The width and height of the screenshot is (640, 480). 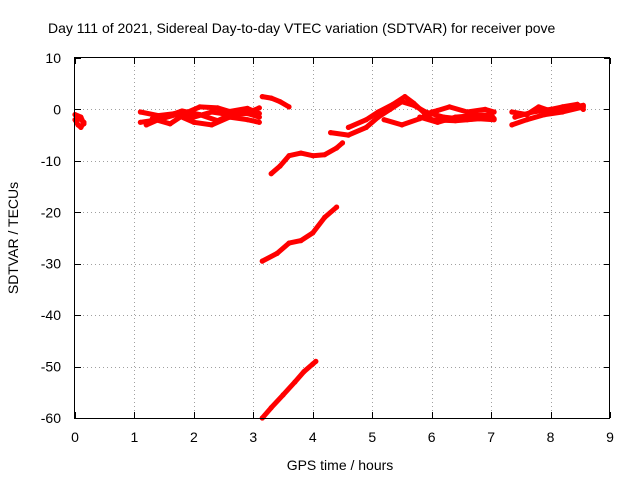 I want to click on y-axis-title: SDTVAR / TECUs, so click(x=13, y=238).